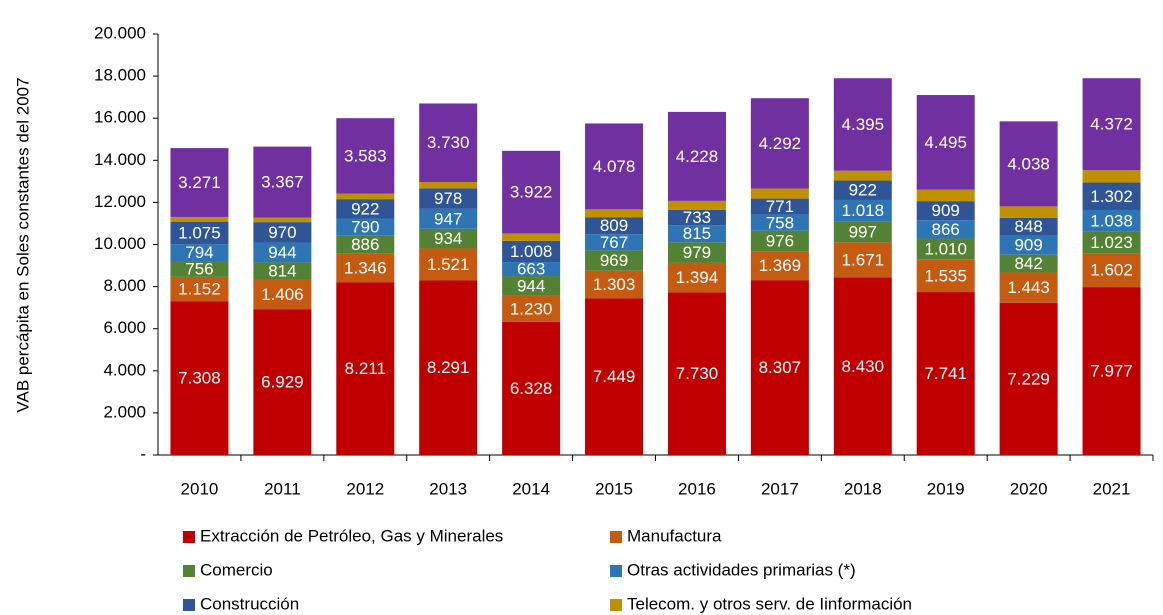 The height and width of the screenshot is (615, 1163). What do you see at coordinates (945, 373) in the screenshot?
I see `data-label: 7.741` at bounding box center [945, 373].